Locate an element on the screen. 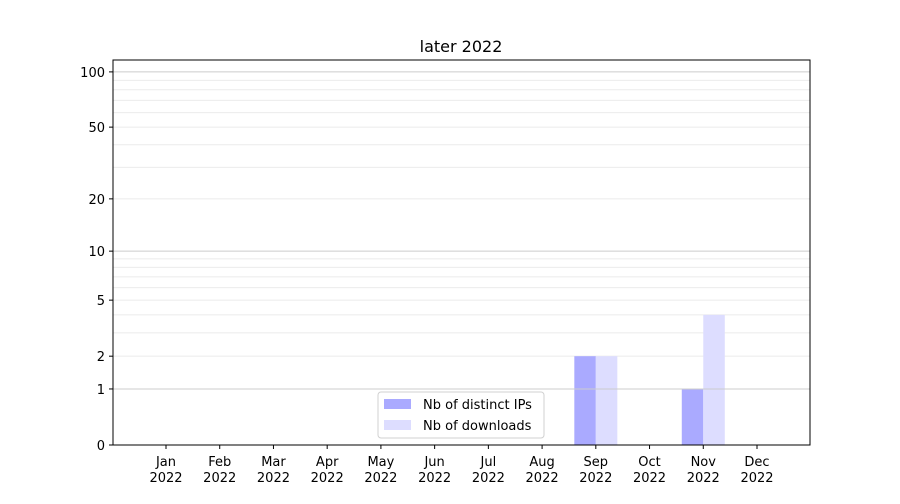  y-tick-label: 50 is located at coordinates (96, 128).